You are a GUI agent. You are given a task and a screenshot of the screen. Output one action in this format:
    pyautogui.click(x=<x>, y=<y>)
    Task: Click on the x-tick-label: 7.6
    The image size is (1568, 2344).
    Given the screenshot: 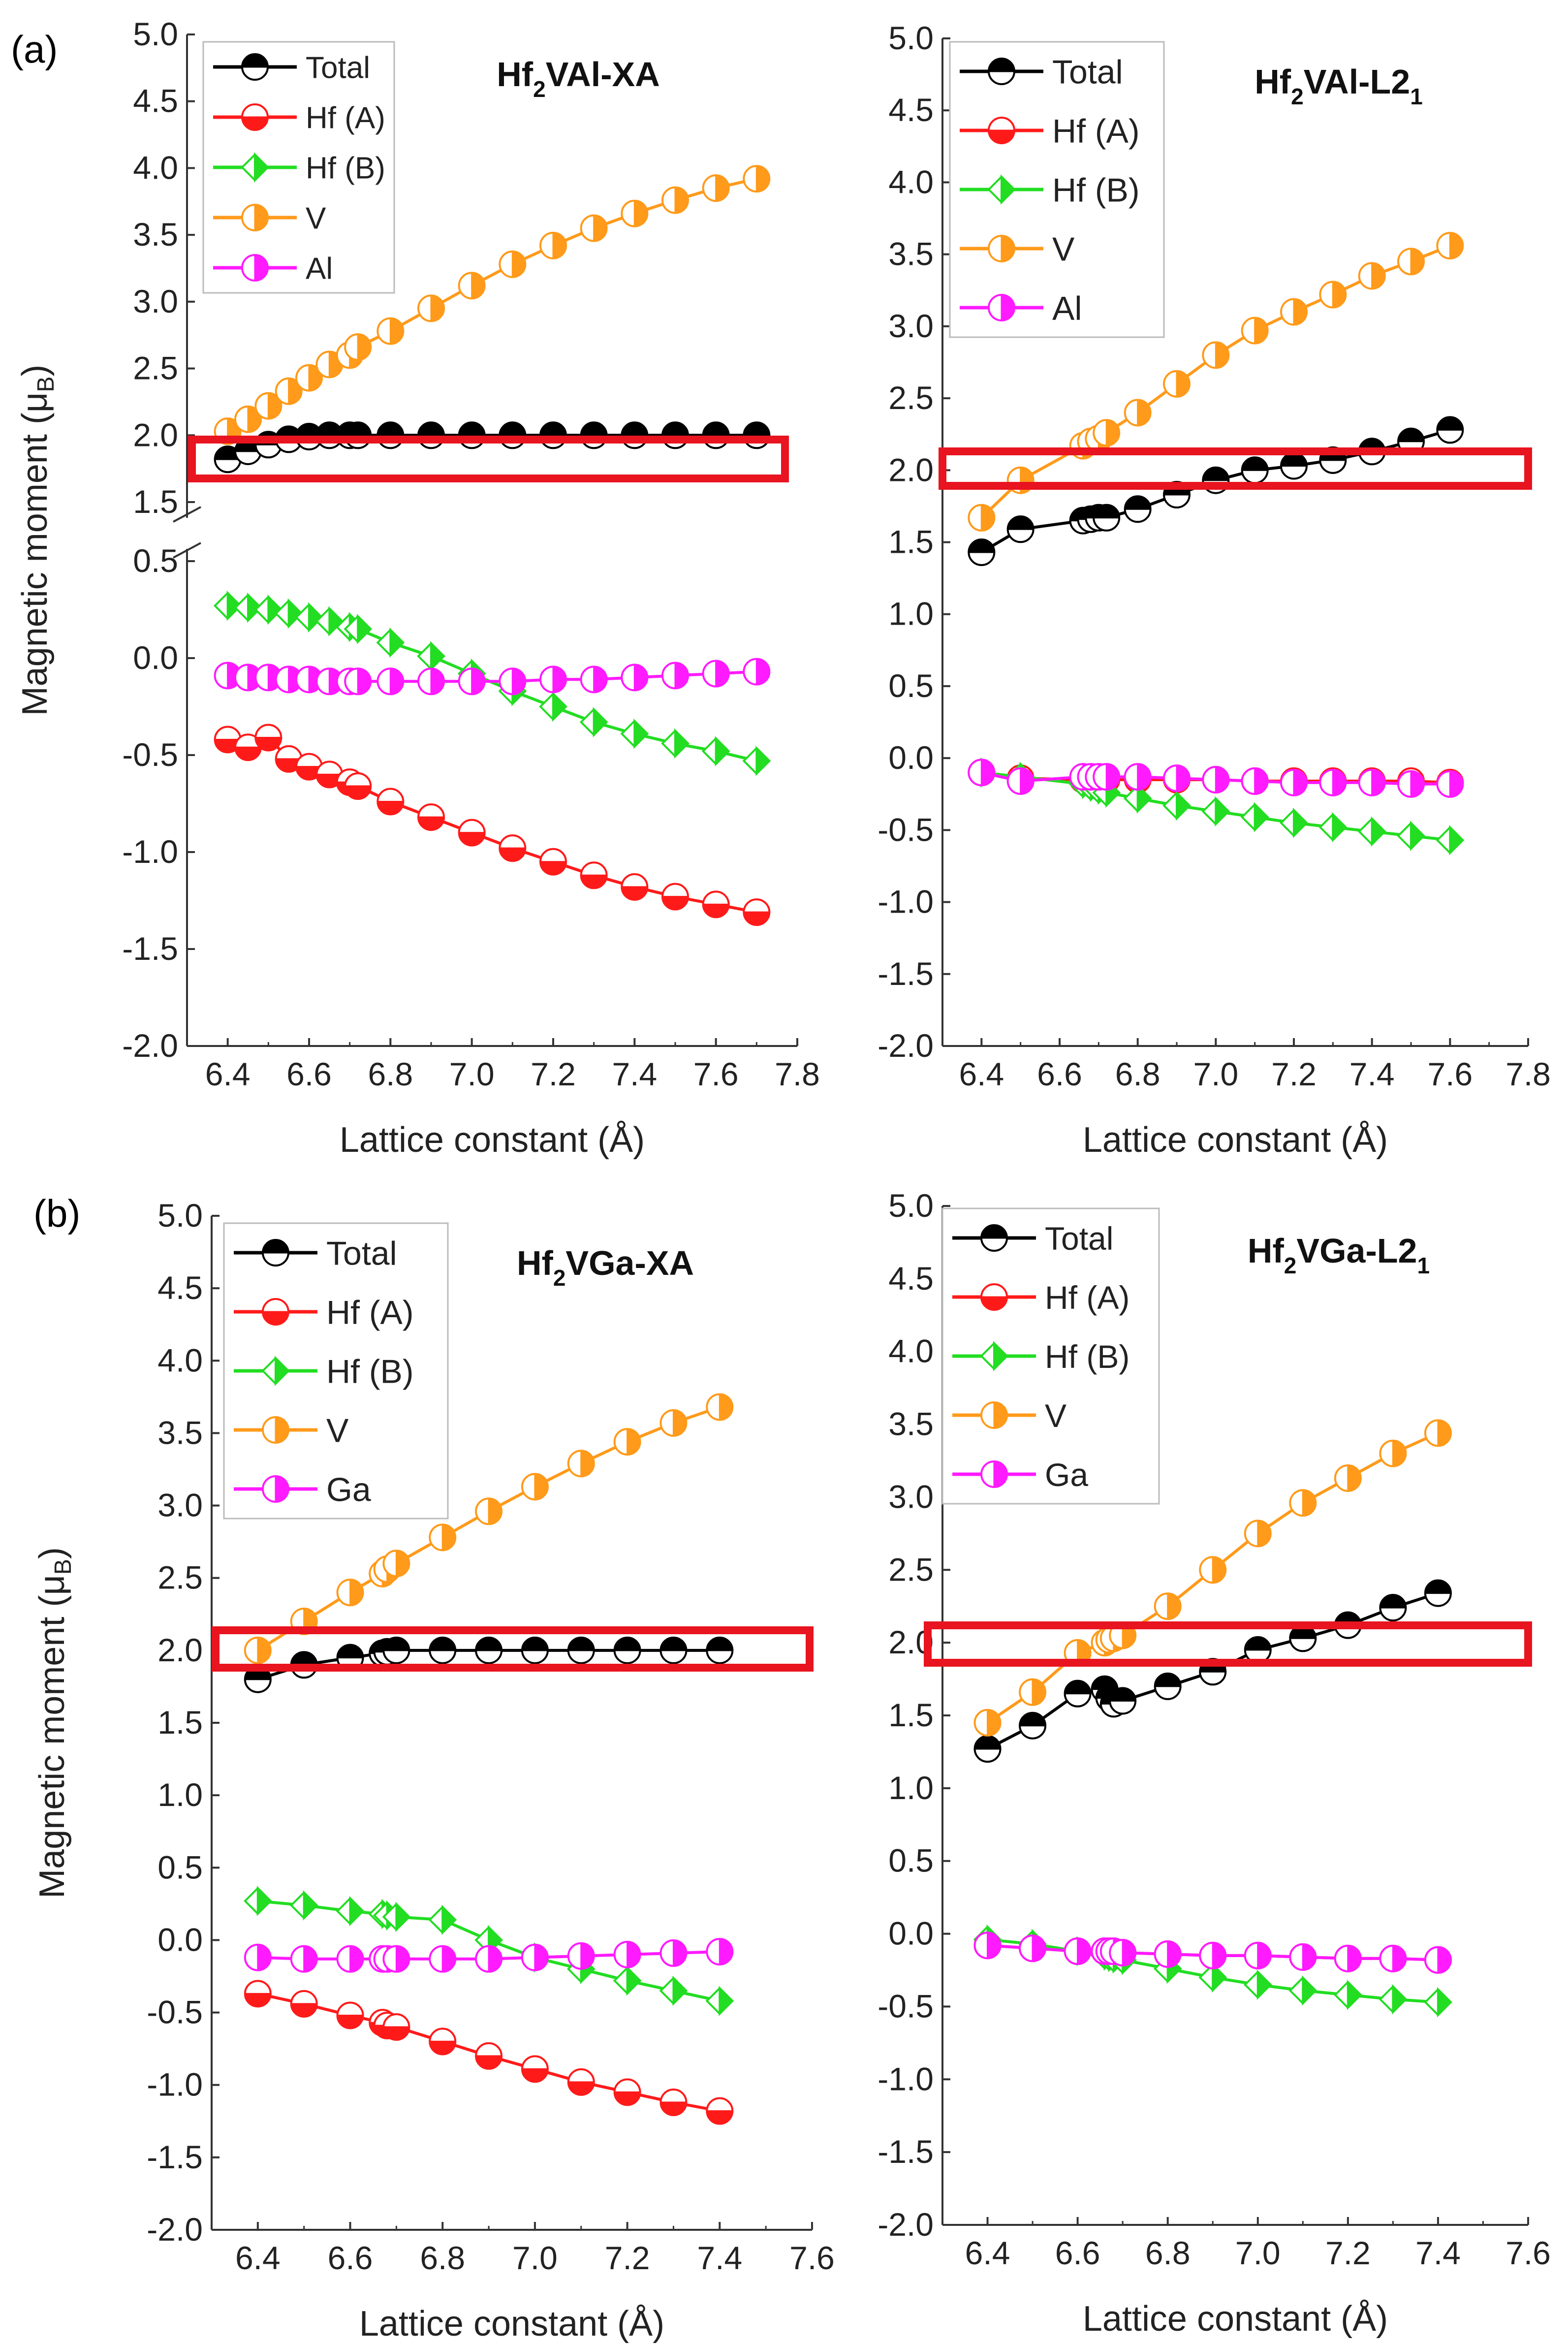 What is the action you would take?
    pyautogui.click(x=812, y=2258)
    